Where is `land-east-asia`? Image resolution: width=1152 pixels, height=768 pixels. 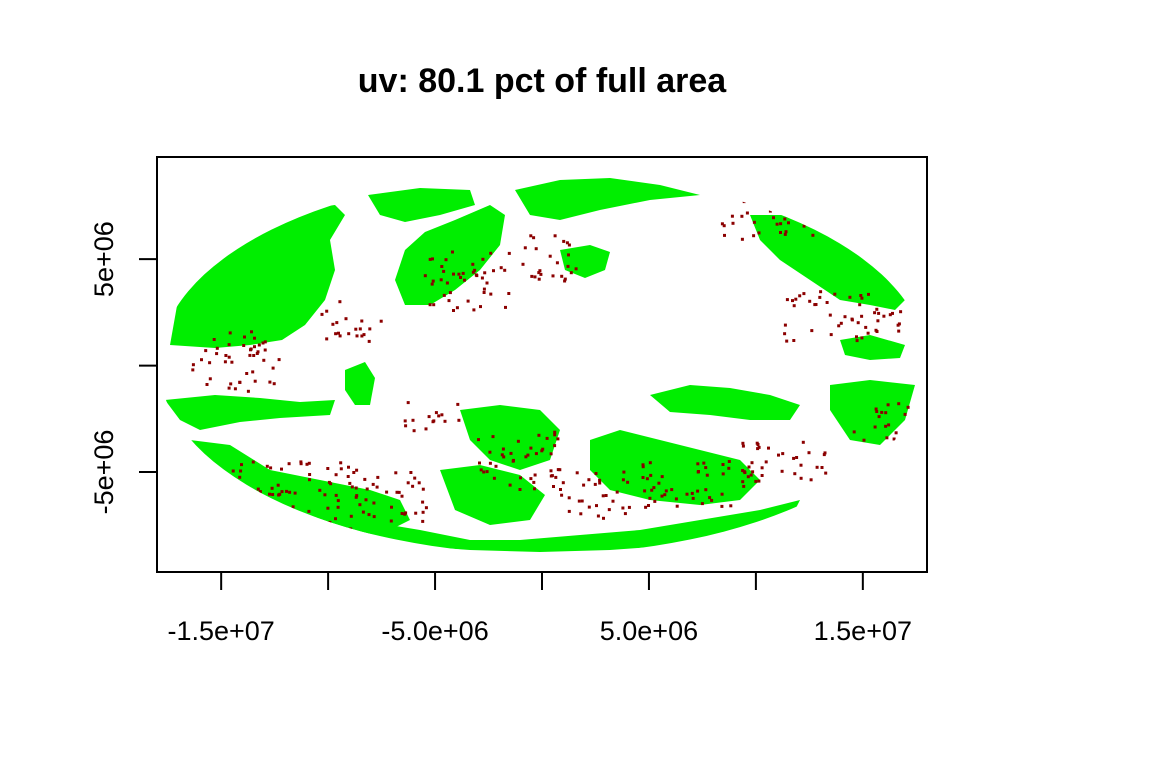
land-east-asia is located at coordinates (827, 262).